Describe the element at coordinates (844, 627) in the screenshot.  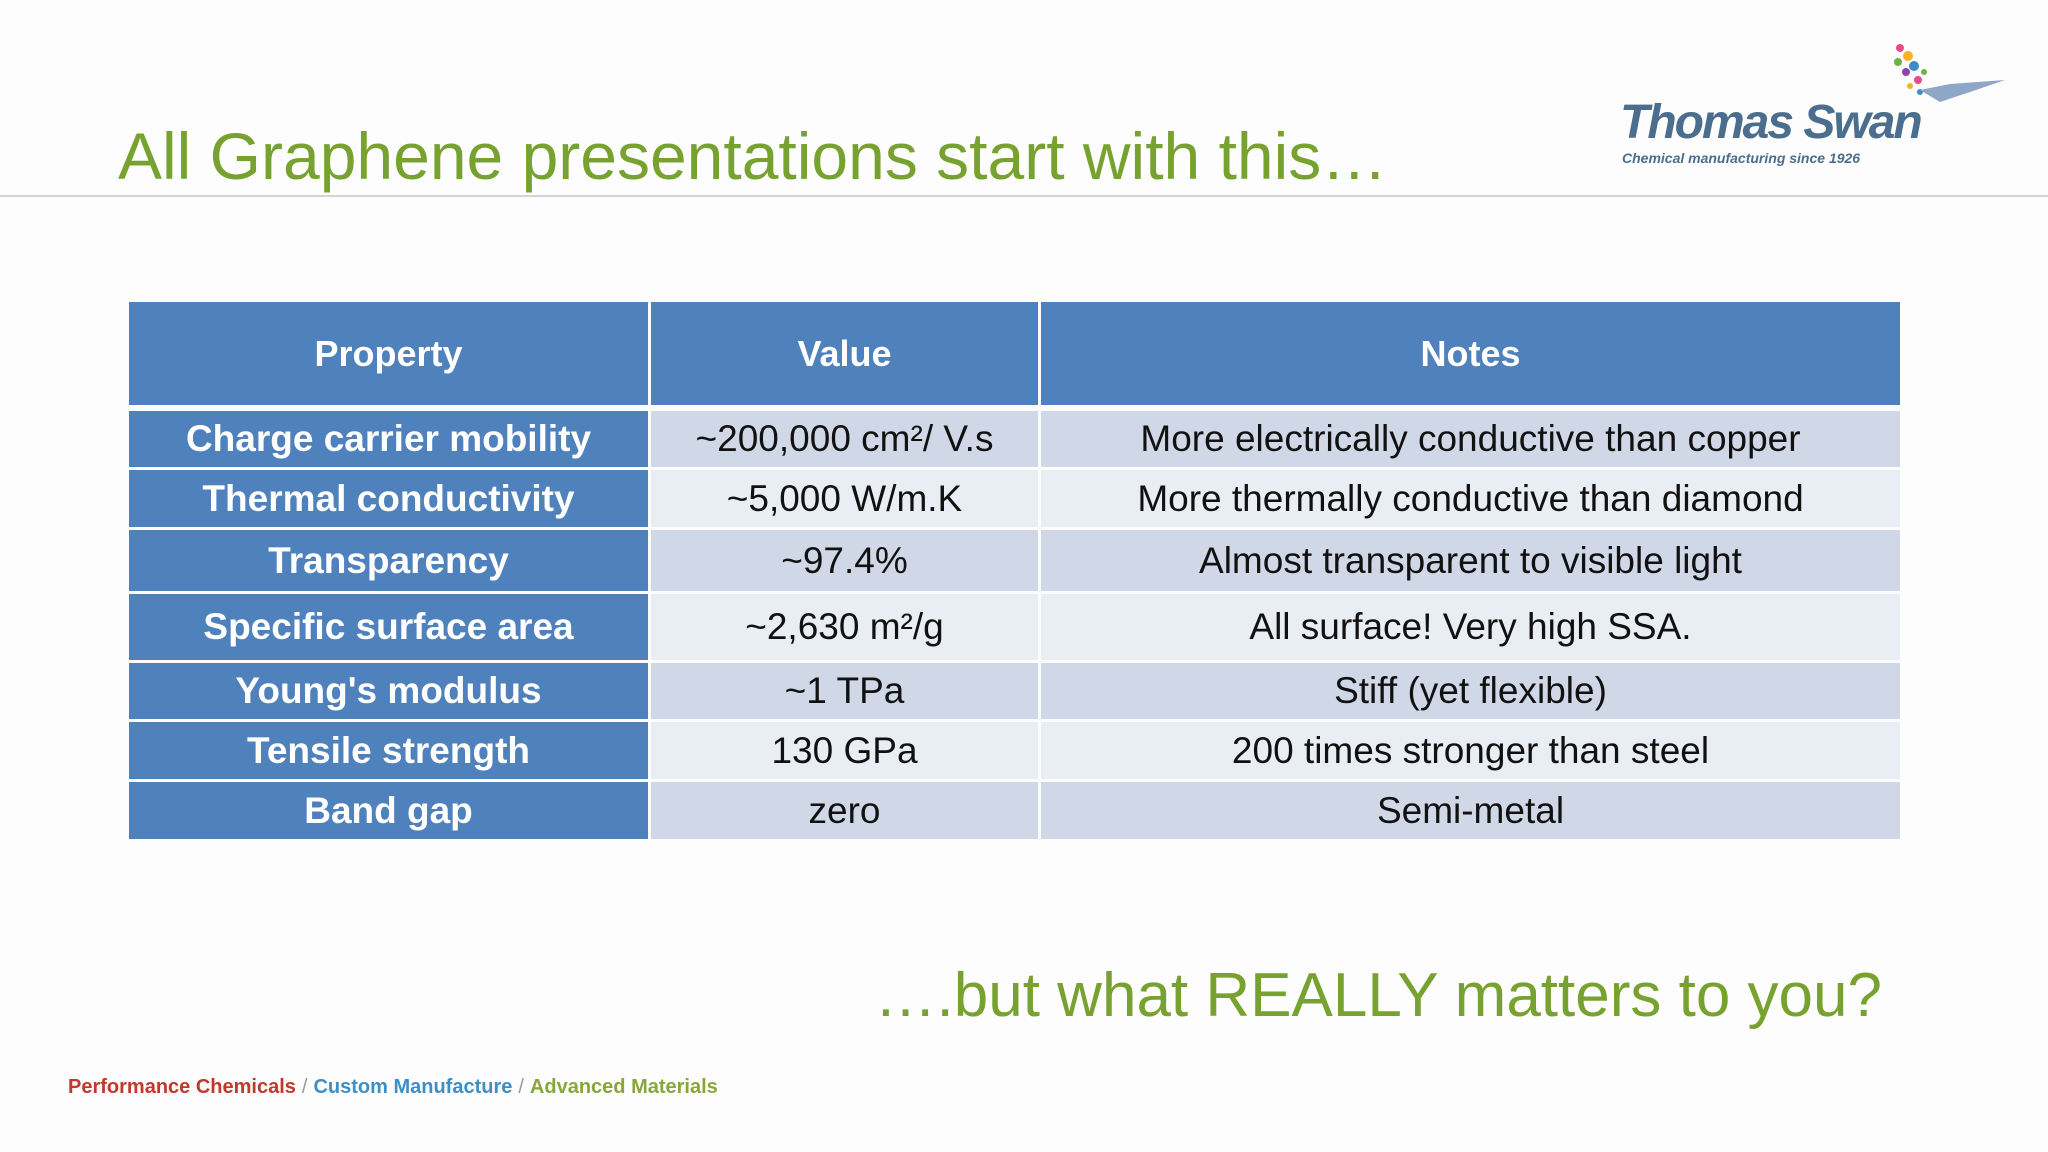
I see `table-cell: ~2,630 m²/g` at that location.